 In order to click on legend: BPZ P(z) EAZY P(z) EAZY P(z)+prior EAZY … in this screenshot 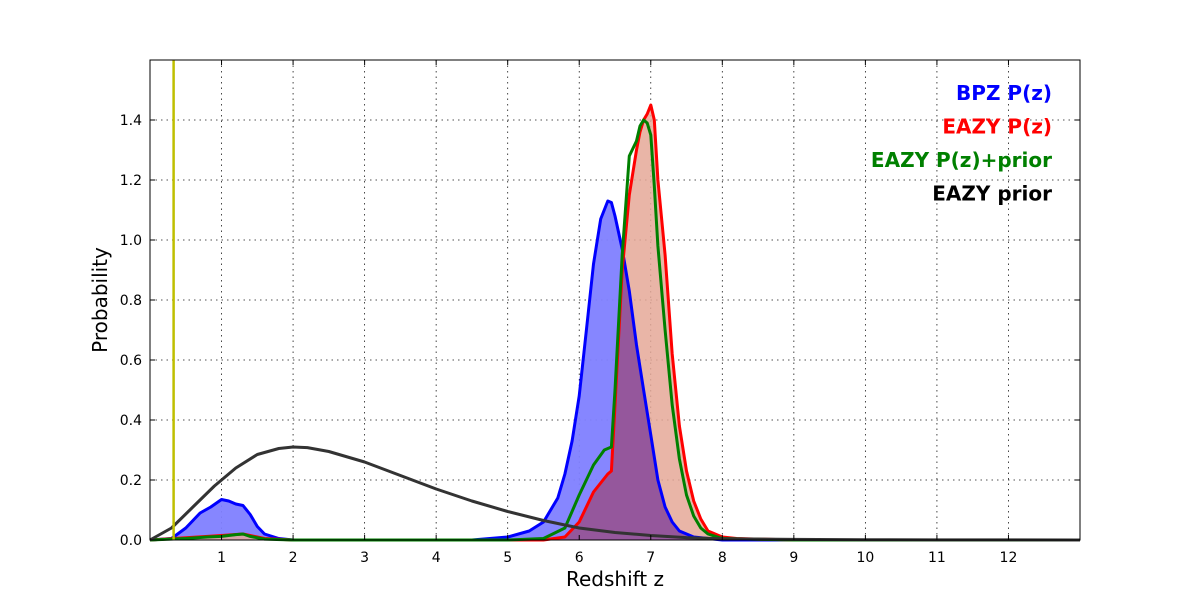, I will do `click(961, 143)`.